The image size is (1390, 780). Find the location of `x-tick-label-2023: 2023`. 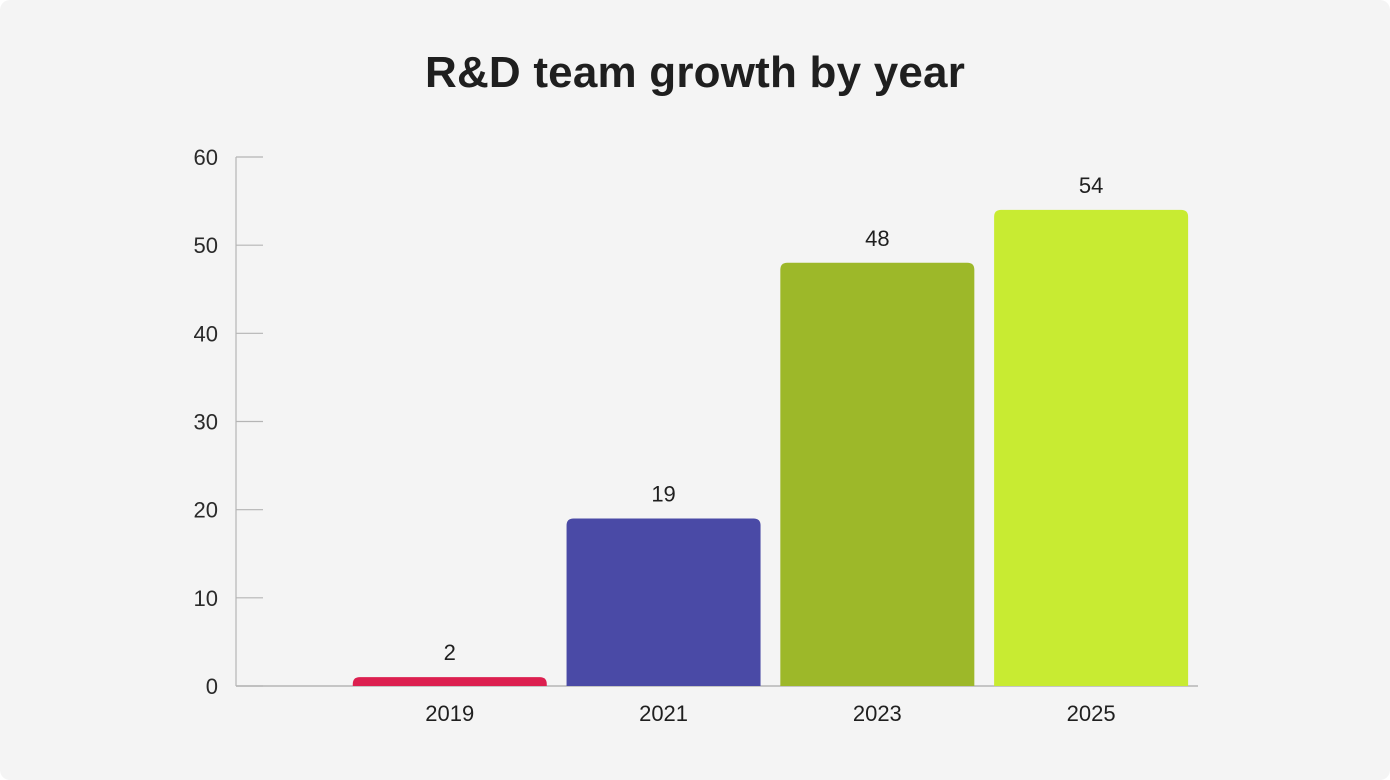

x-tick-label-2023: 2023 is located at coordinates (877, 713).